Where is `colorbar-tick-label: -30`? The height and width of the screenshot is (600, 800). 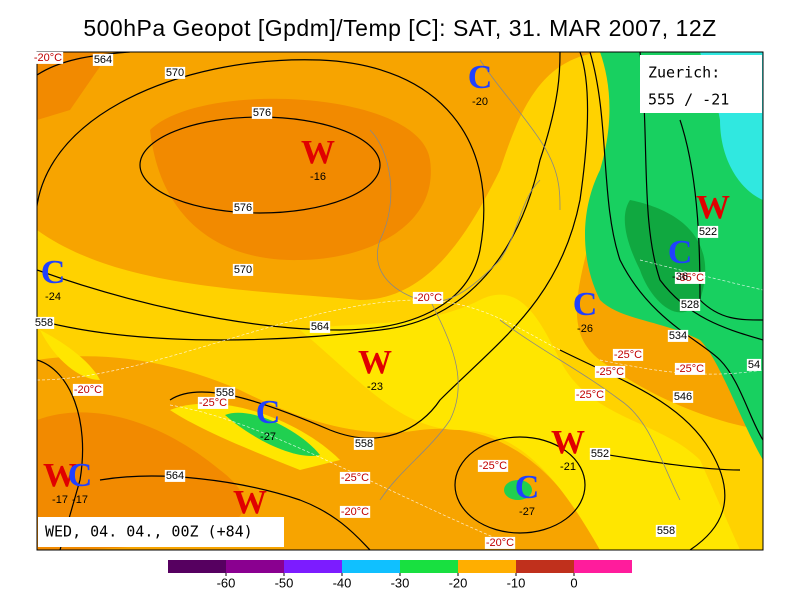 colorbar-tick-label: -30 is located at coordinates (400, 582).